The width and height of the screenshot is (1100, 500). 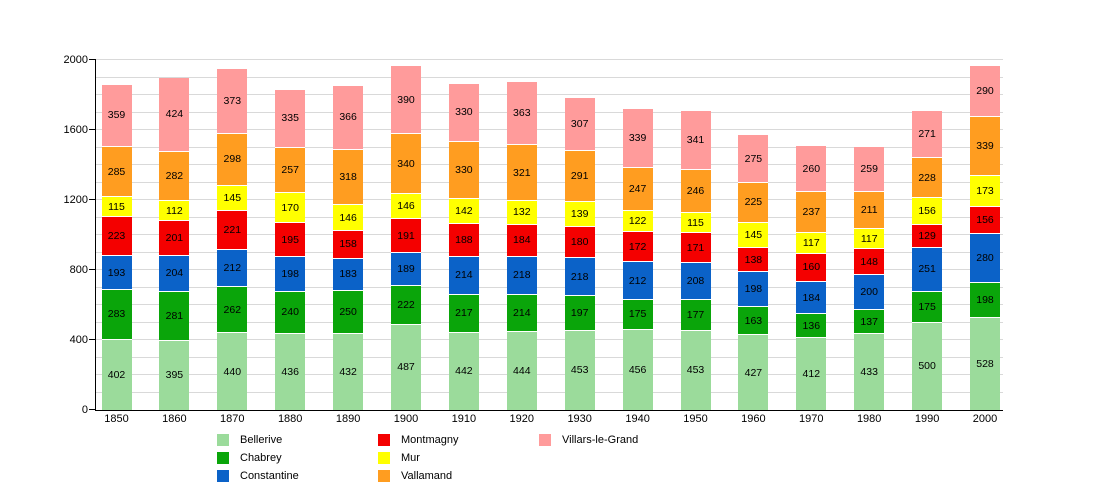 What do you see at coordinates (116, 314) in the screenshot?
I see `segment-value-label: 283` at bounding box center [116, 314].